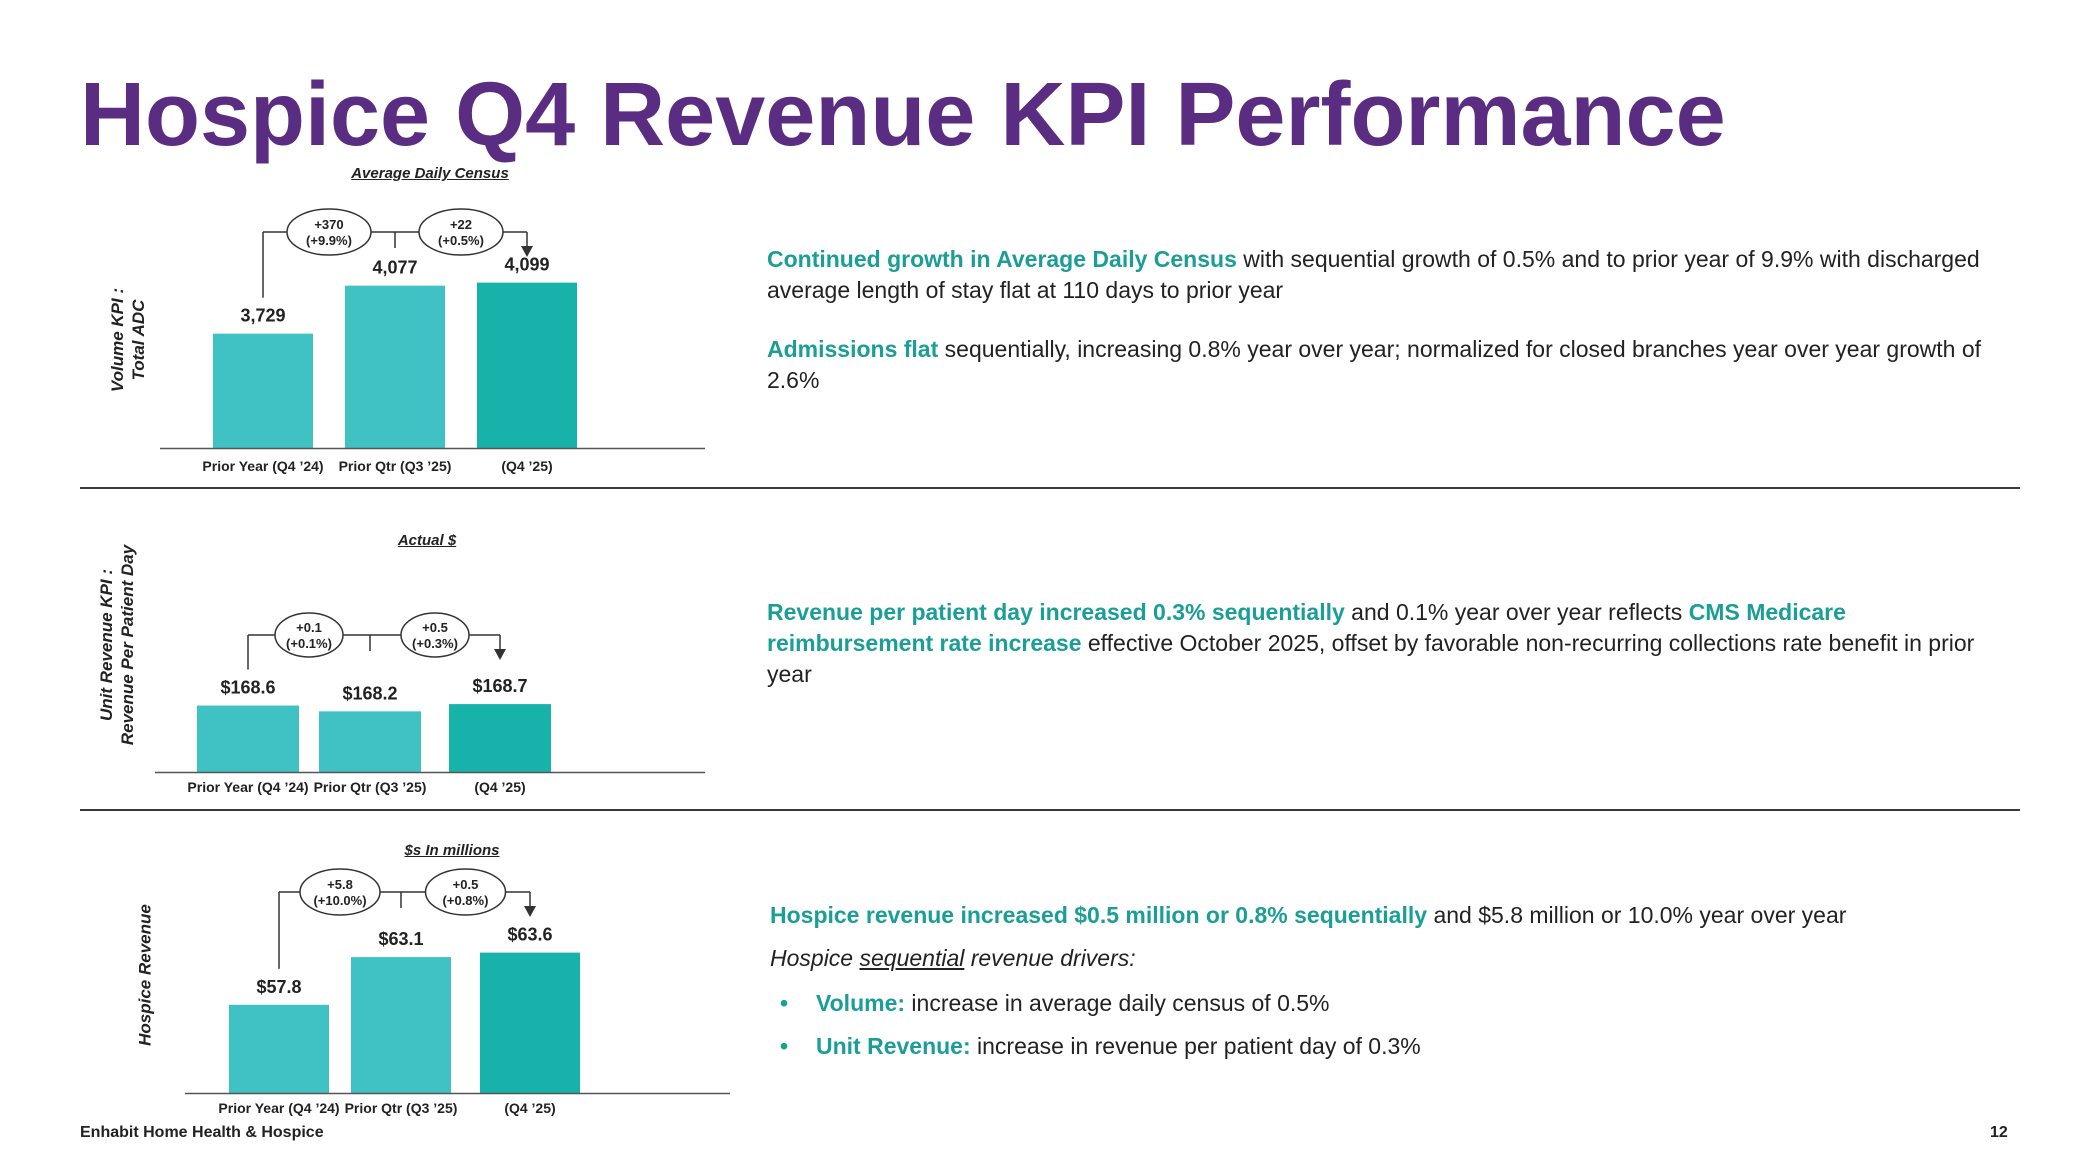 Image resolution: width=2080 pixels, height=1170 pixels. What do you see at coordinates (329, 240) in the screenshot?
I see `change-percent: (+9.9%)` at bounding box center [329, 240].